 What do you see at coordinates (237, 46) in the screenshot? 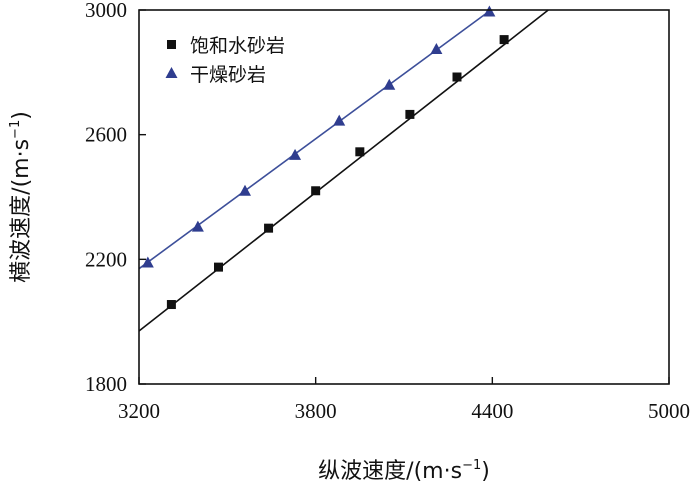
I see `legend-label-saturated: 饱和水砂岩` at bounding box center [237, 46].